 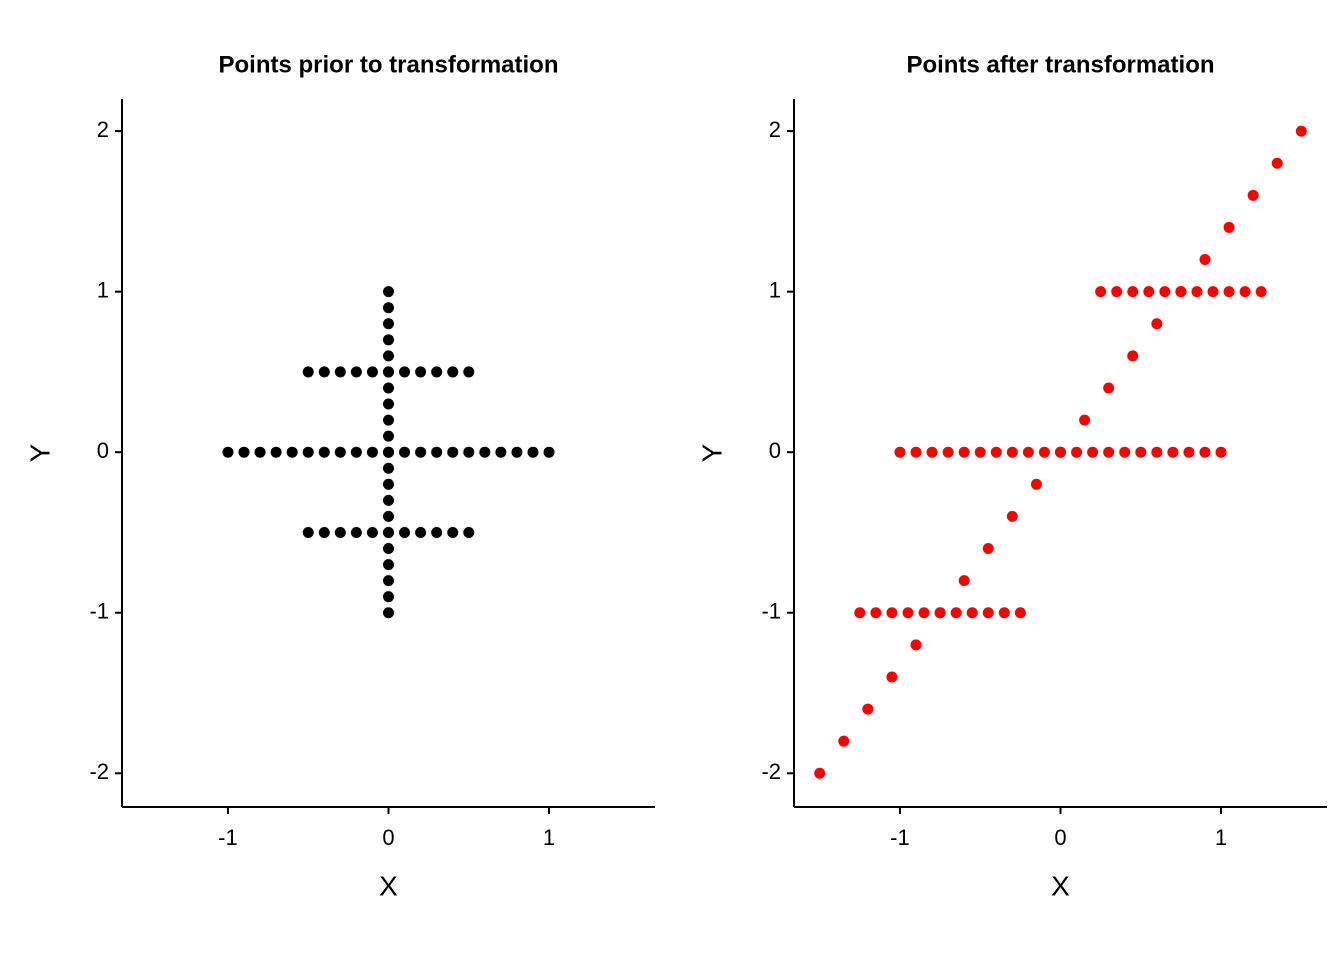 What do you see at coordinates (103, 289) in the screenshot?
I see `y-tick-label: 1` at bounding box center [103, 289].